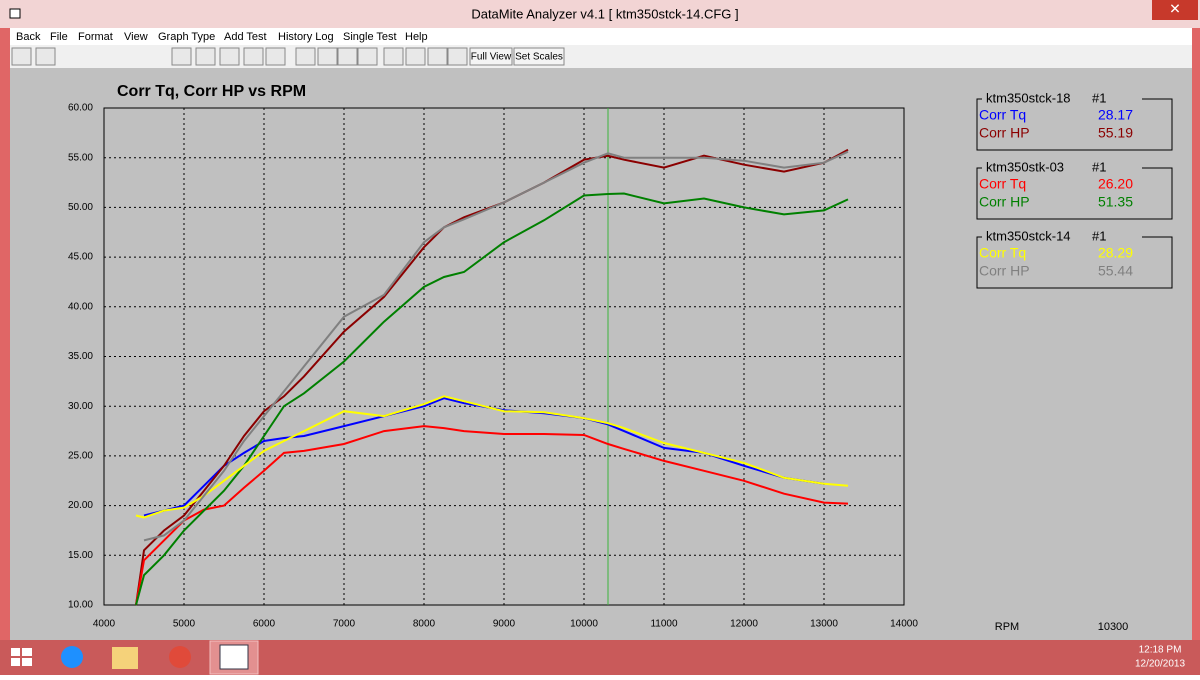 The height and width of the screenshot is (680, 1200). I want to click on menu-item: Graph Type, so click(186, 37).